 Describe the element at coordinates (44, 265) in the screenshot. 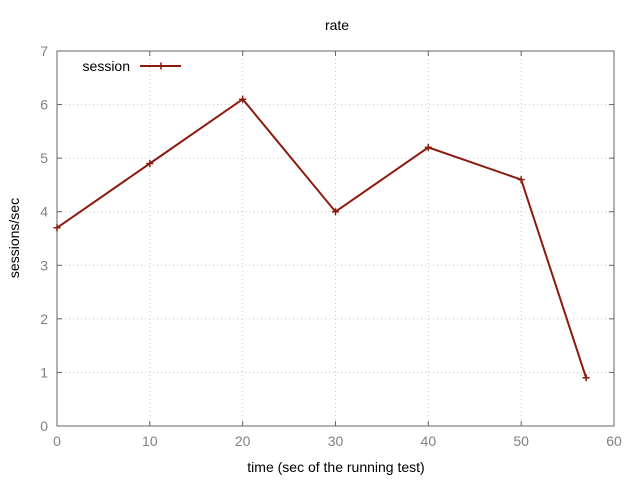

I see `y-tick-label: 3` at that location.